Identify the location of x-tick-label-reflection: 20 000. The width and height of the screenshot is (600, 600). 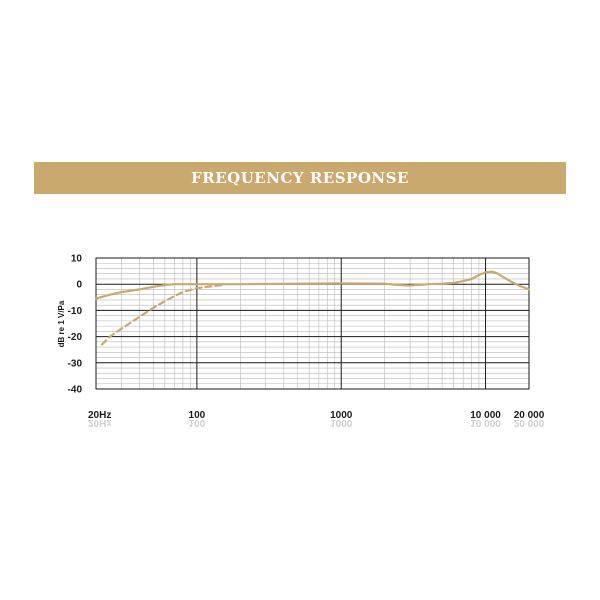
(529, 422).